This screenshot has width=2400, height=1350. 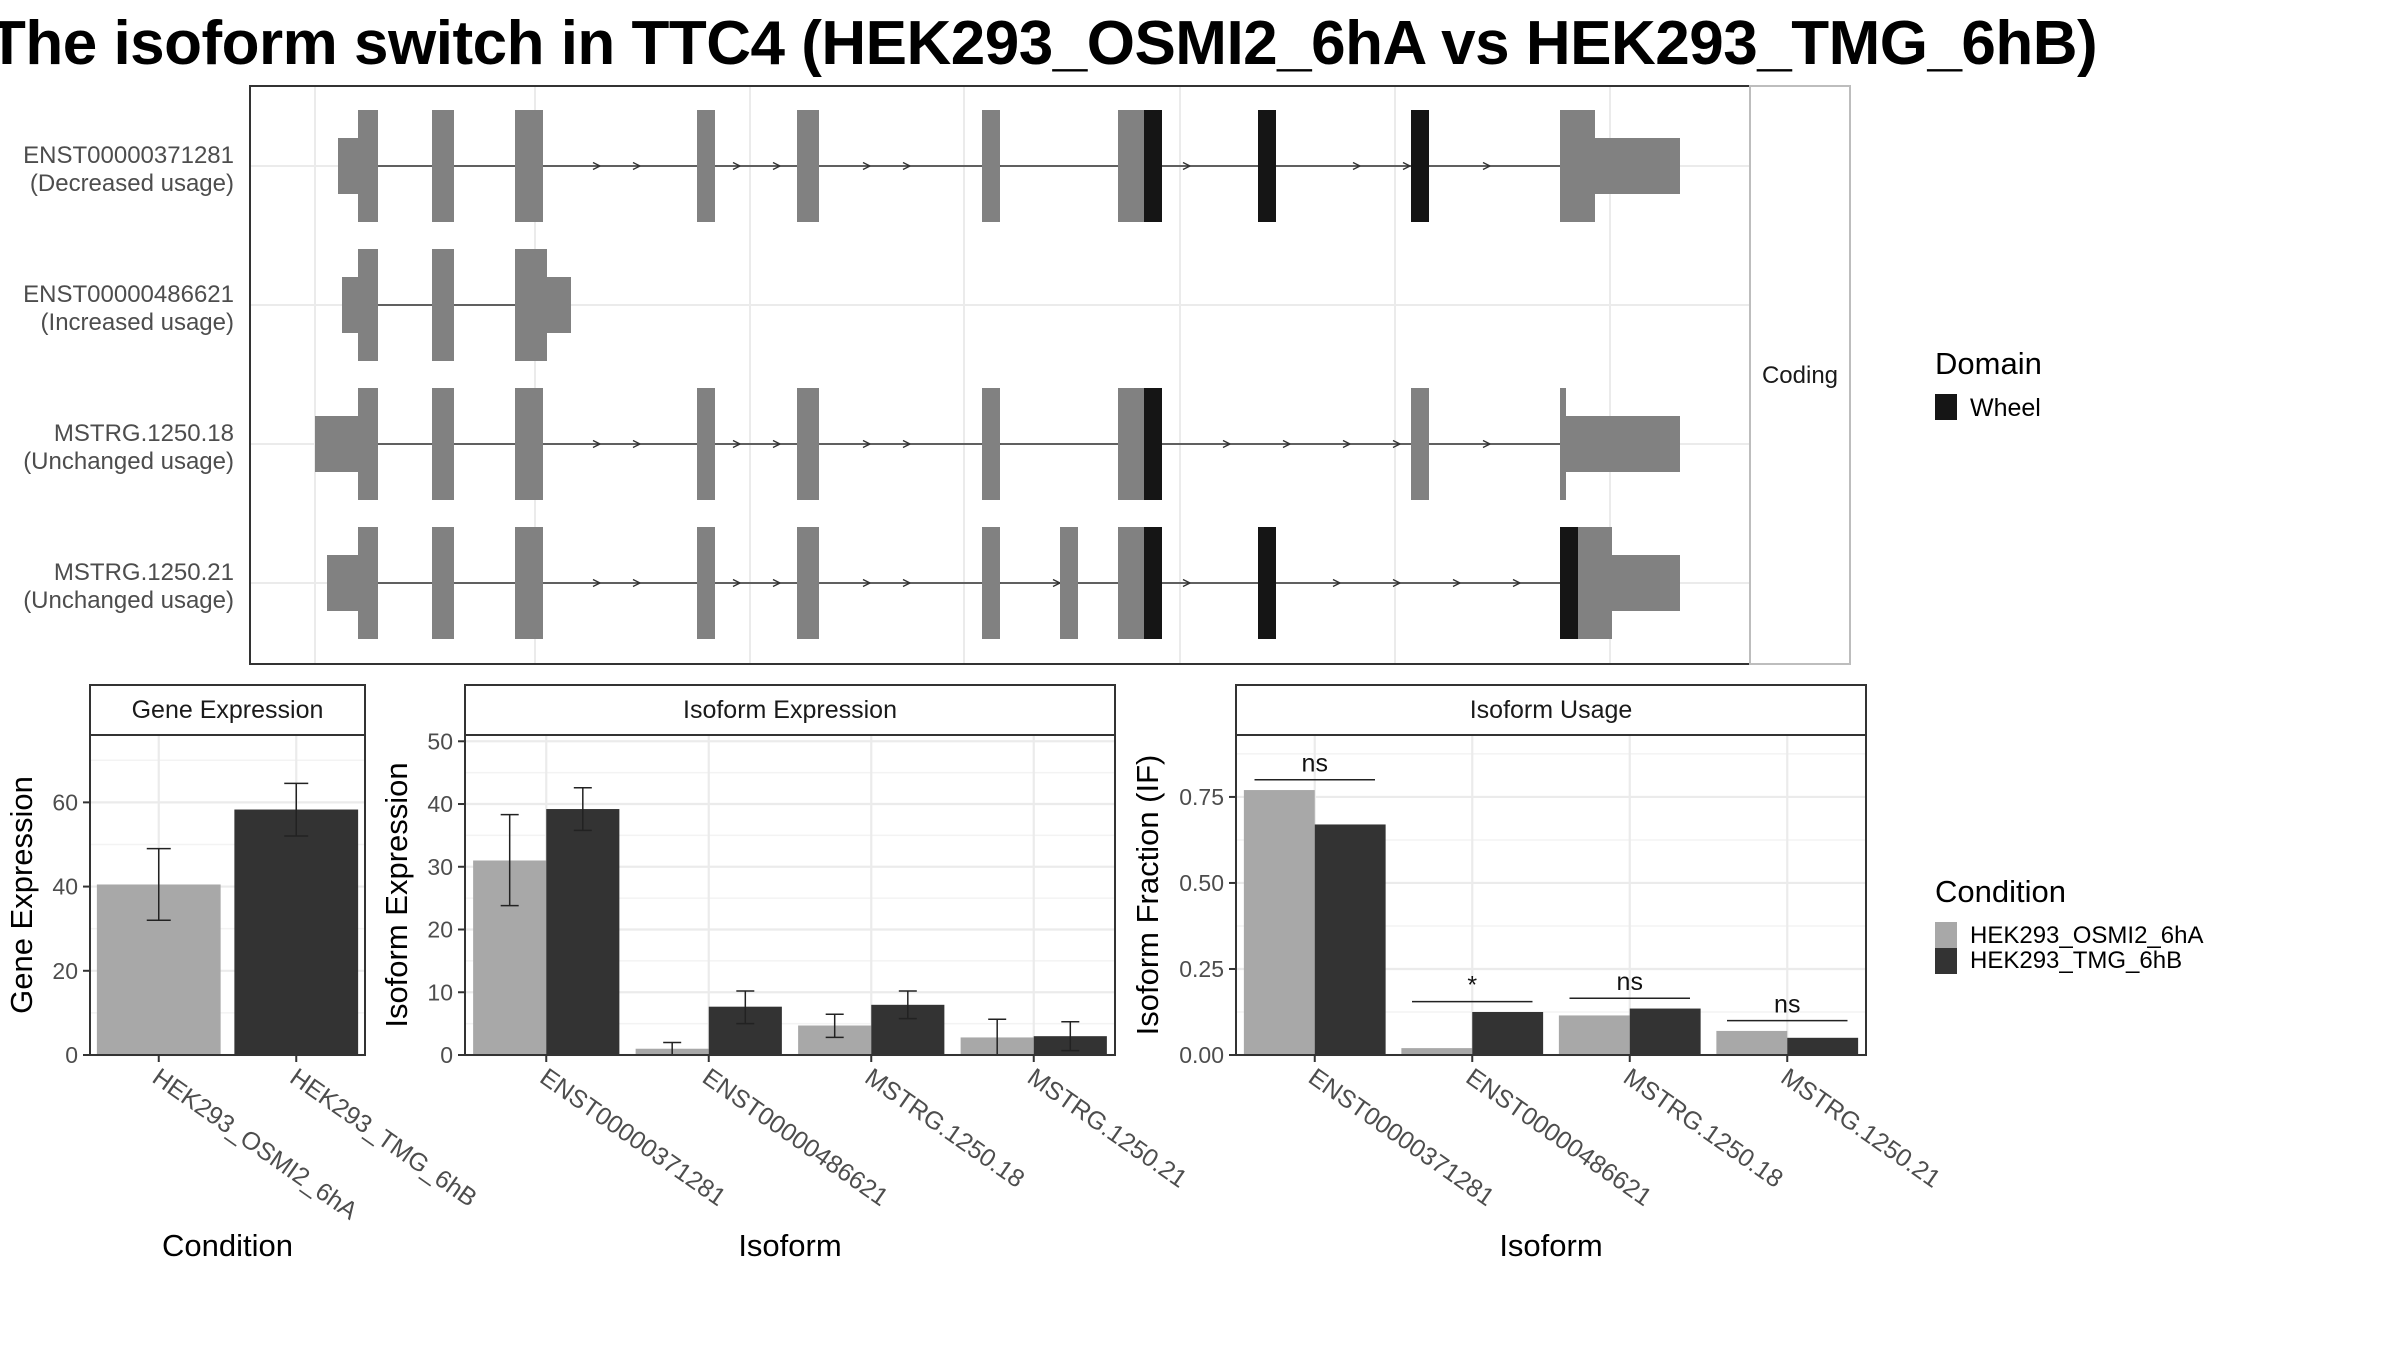 What do you see at coordinates (1800, 375) in the screenshot?
I see `facet-label: Coding` at bounding box center [1800, 375].